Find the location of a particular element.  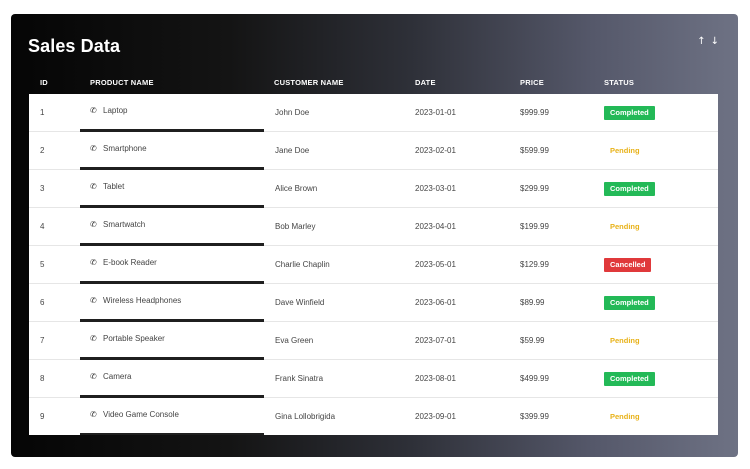

cell-product: ✆ Video Game Console is located at coordinates (134, 414).